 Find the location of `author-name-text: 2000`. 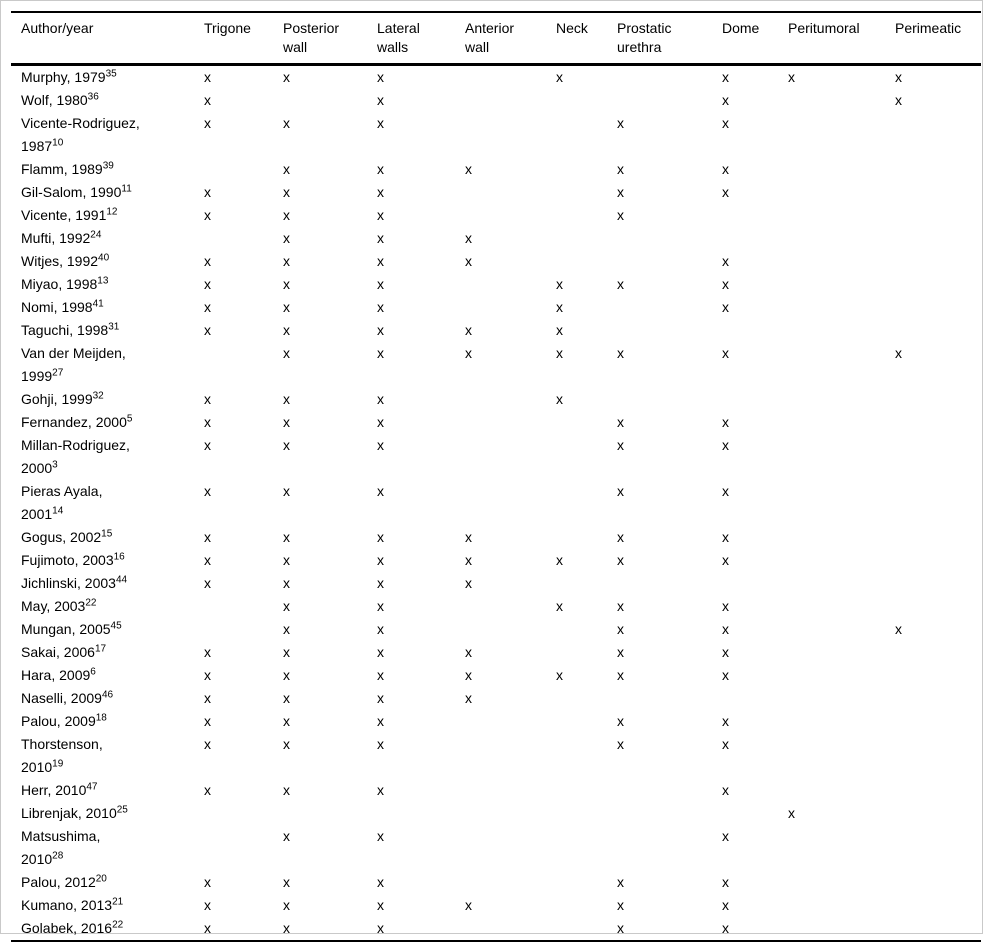

author-name-text: 2000 is located at coordinates (37, 468).